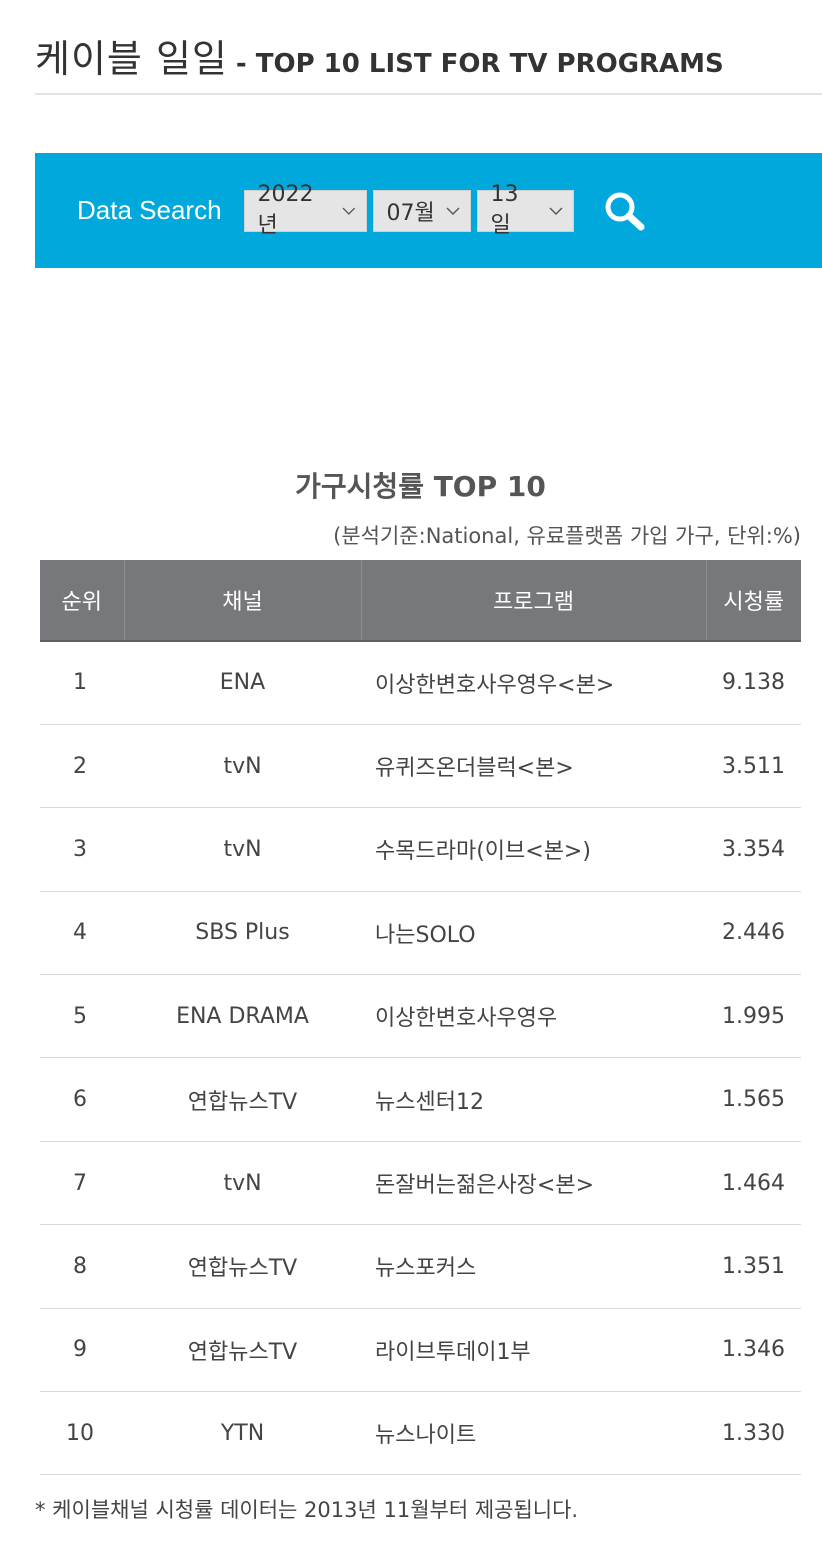 This screenshot has width=822, height=1553. Describe the element at coordinates (82, 849) in the screenshot. I see `rank-cell: 3` at that location.